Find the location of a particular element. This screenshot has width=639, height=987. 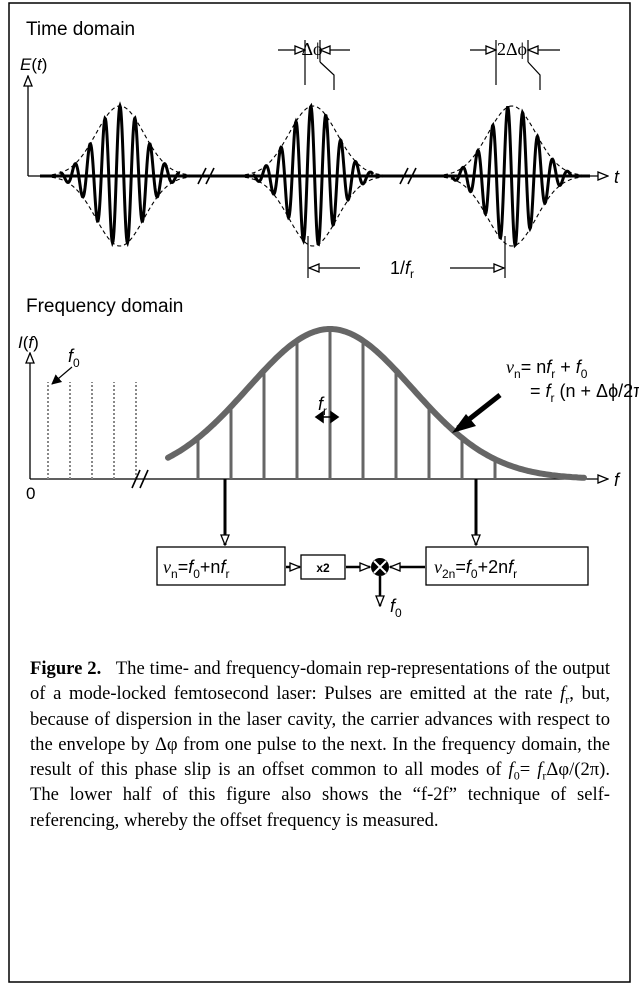

spacing-label: fr is located at coordinates (322, 406).